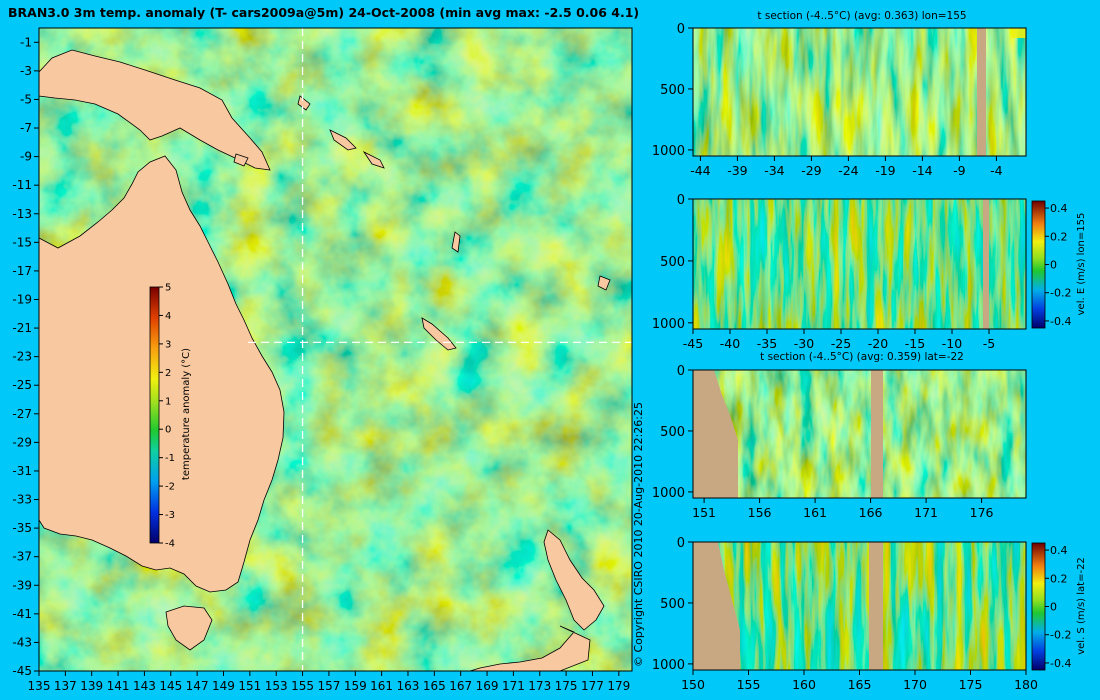 This screenshot has width=1100, height=700. Describe the element at coordinates (39, 686) in the screenshot. I see `map-x-tick-label: 135` at that location.